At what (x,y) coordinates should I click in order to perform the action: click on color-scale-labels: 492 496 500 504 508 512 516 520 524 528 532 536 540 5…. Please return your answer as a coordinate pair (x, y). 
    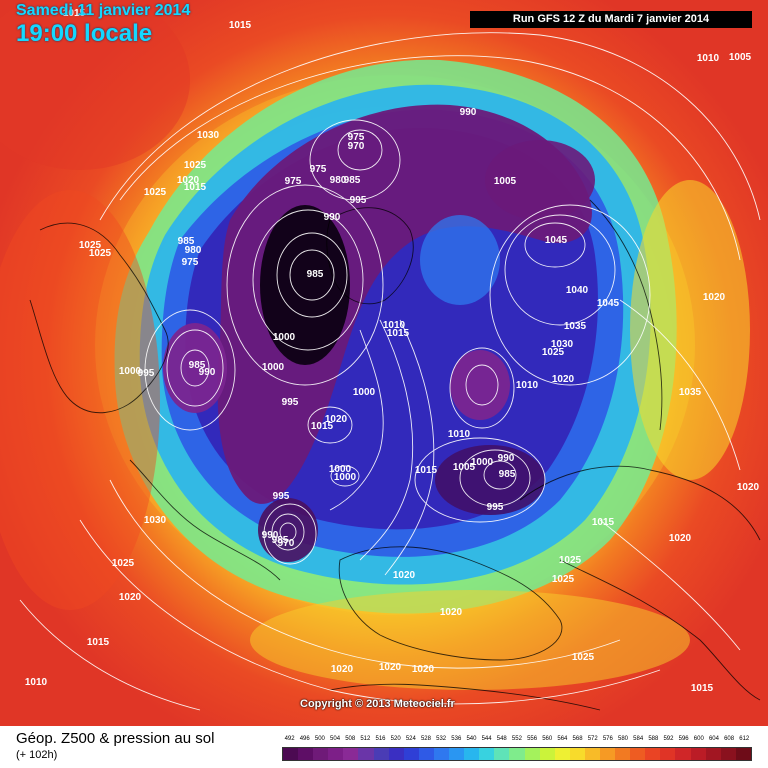
    Looking at the image, I should click on (517, 741).